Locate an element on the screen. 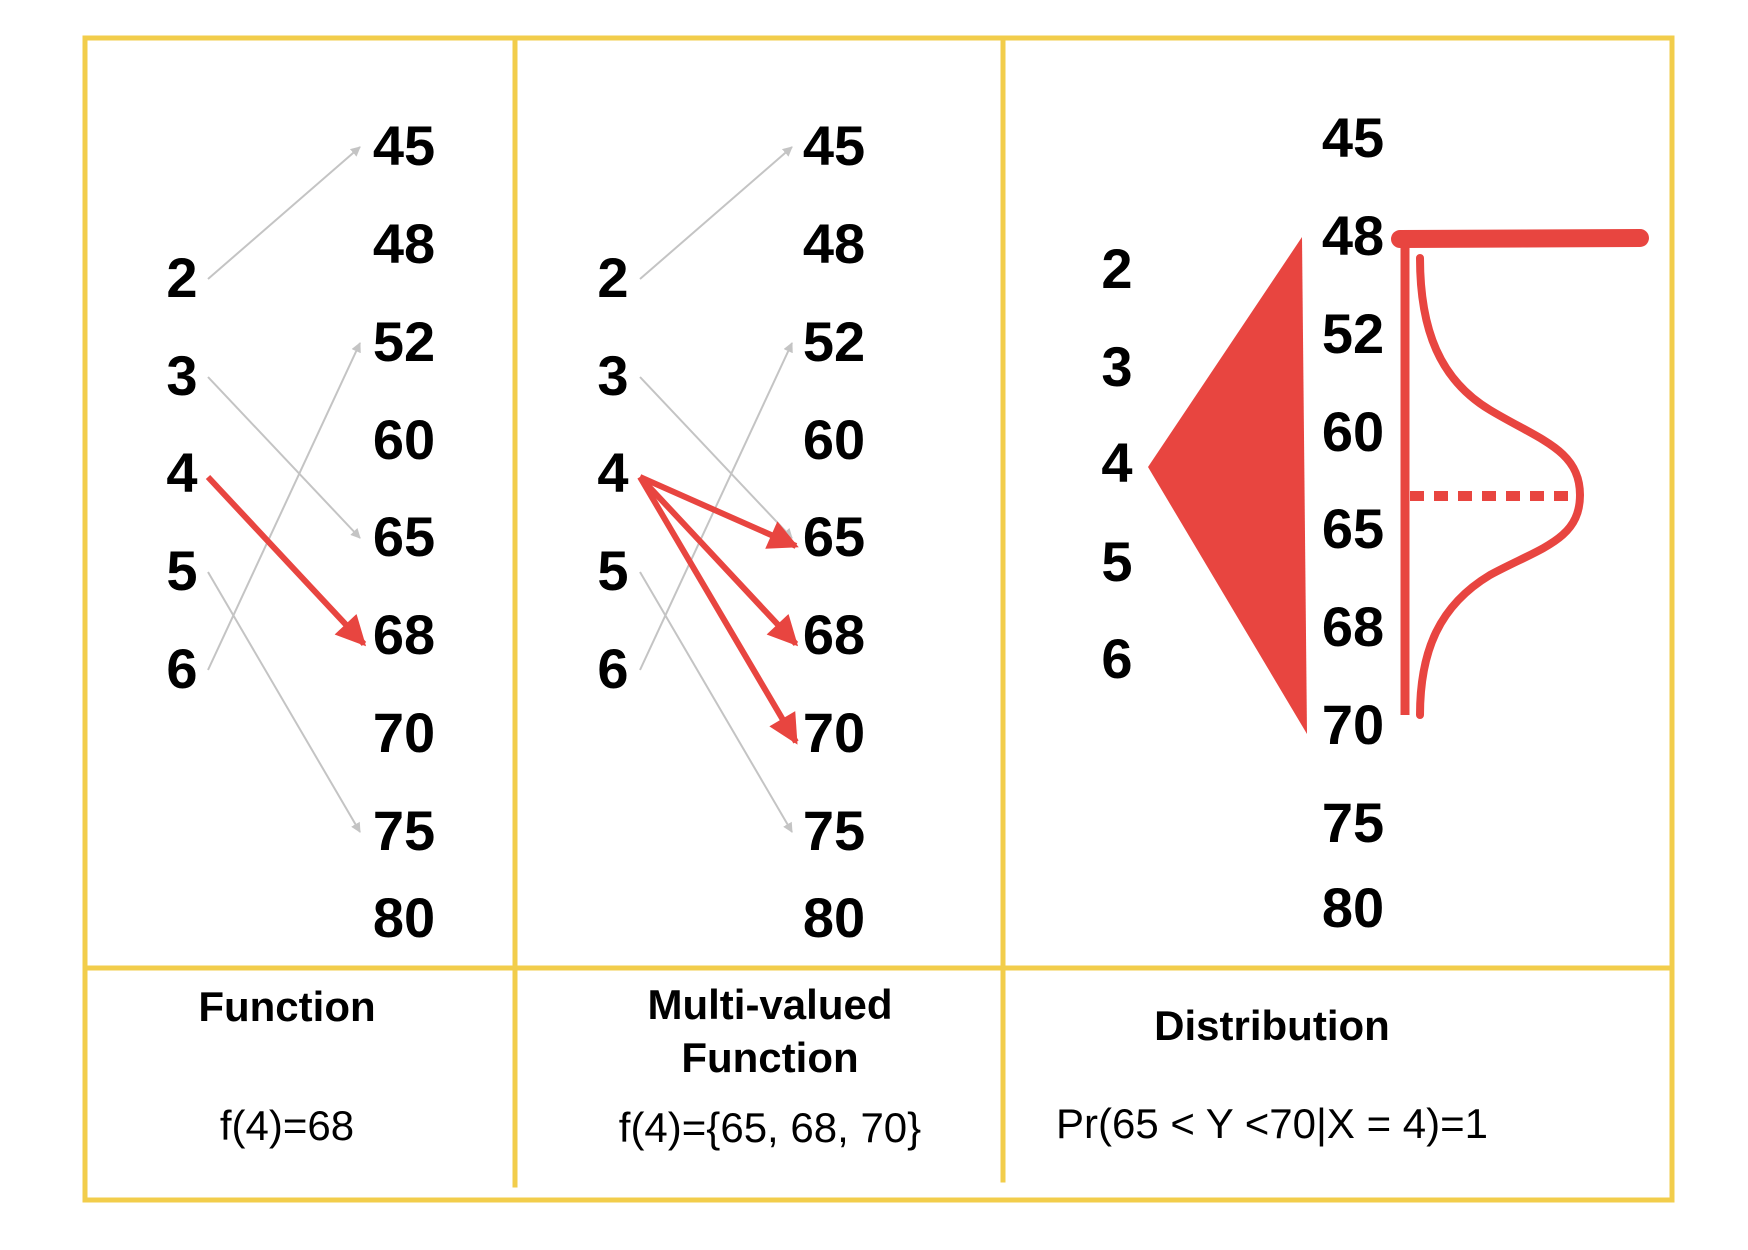  density-top-bar is located at coordinates (1520, 238).